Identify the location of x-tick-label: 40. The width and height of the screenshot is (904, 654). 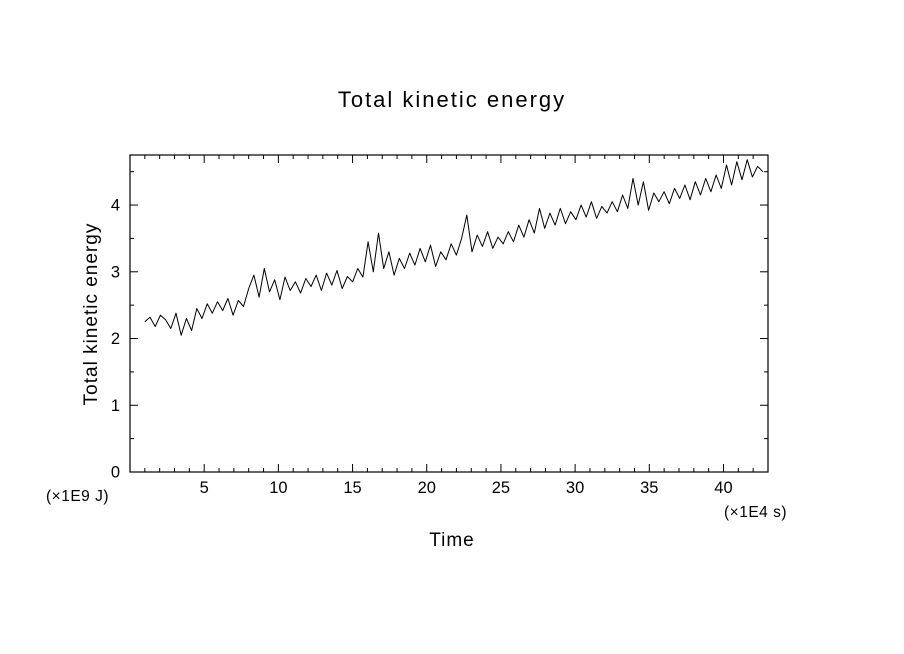
(723, 488).